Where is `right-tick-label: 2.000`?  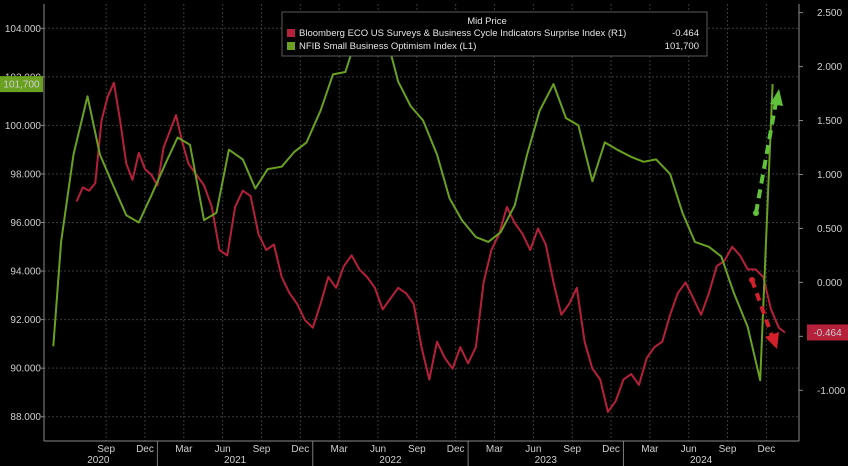
right-tick-label: 2.000 is located at coordinates (829, 67).